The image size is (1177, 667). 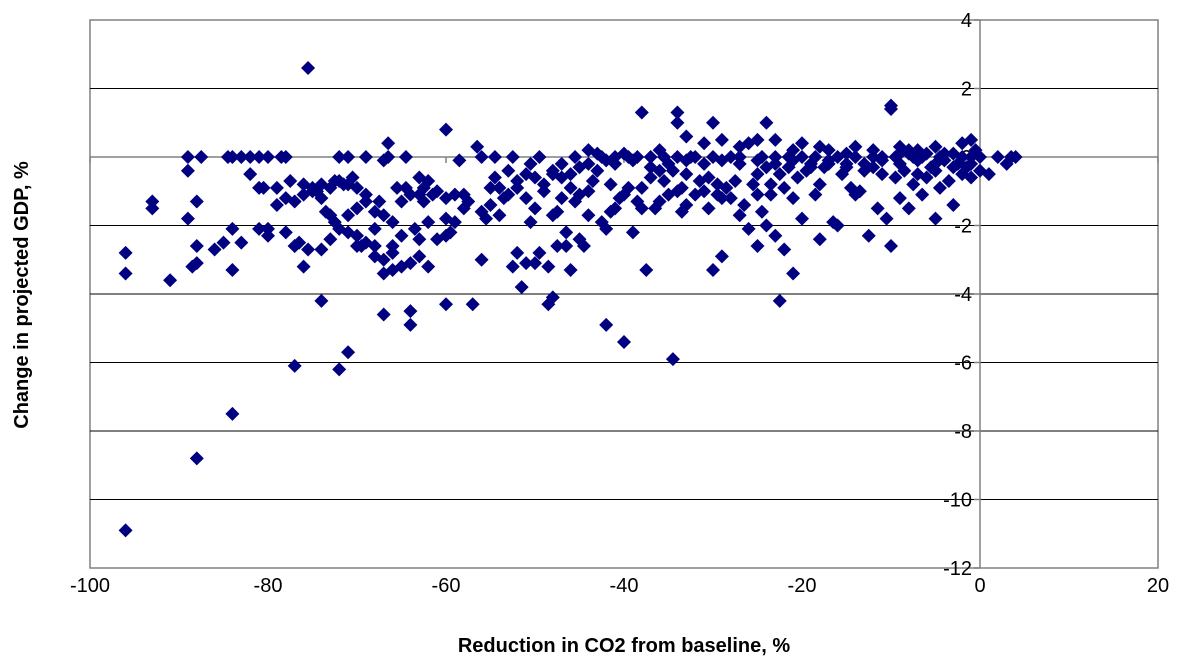 What do you see at coordinates (966, 90) in the screenshot?
I see `y-tick-label: 2` at bounding box center [966, 90].